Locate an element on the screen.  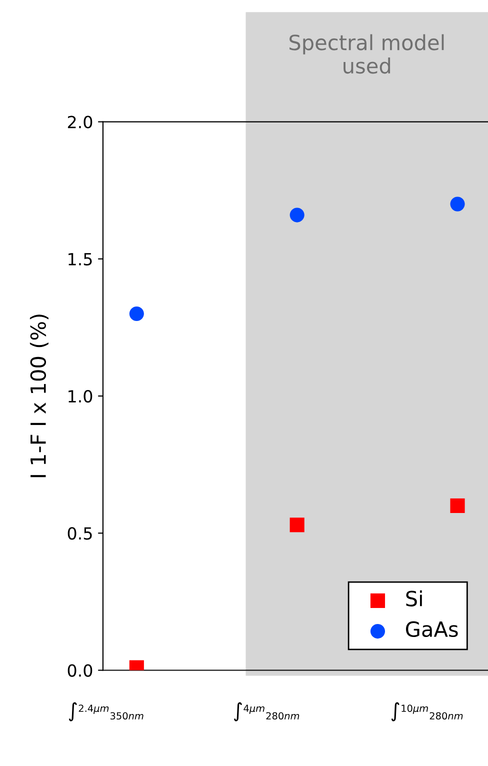
y-axis-title: I 1-F I x 100 (%) is located at coordinates (39, 396).